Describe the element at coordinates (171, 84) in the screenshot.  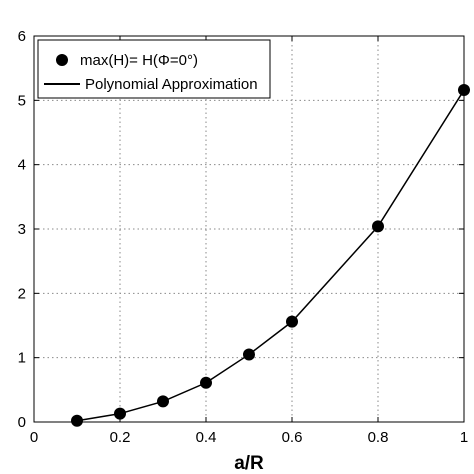
I see `legend-label-polynomial: Polynomial Approximation` at that location.